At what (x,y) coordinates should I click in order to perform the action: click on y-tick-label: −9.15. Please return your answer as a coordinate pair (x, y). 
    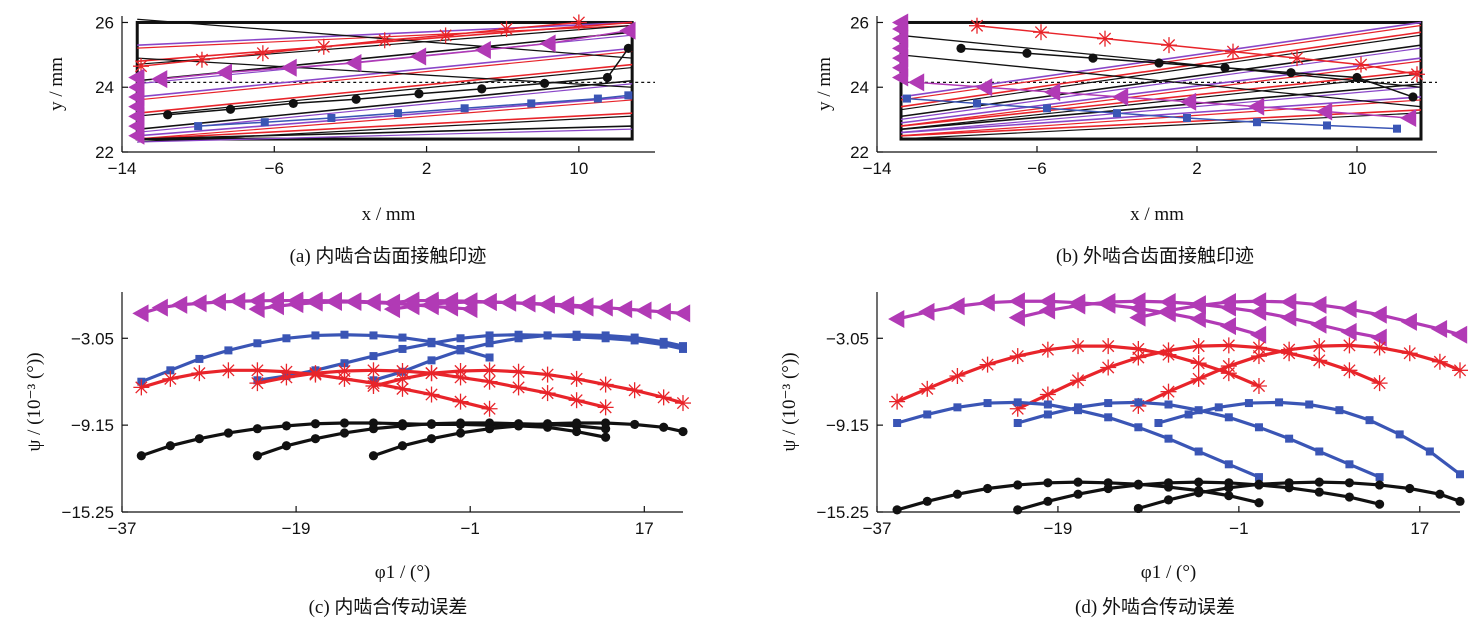
    Looking at the image, I should click on (92, 425).